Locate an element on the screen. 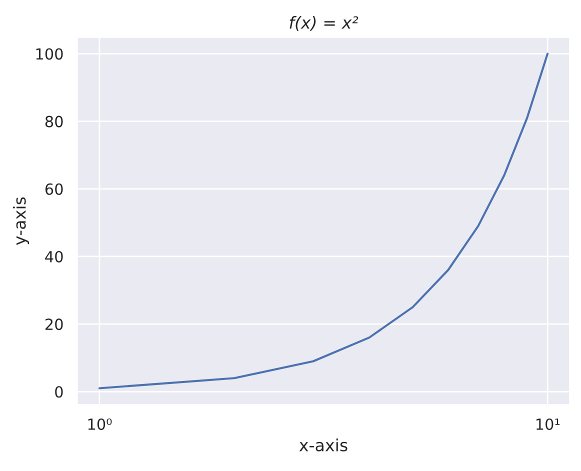  y-tick-label: 0 is located at coordinates (59, 392).